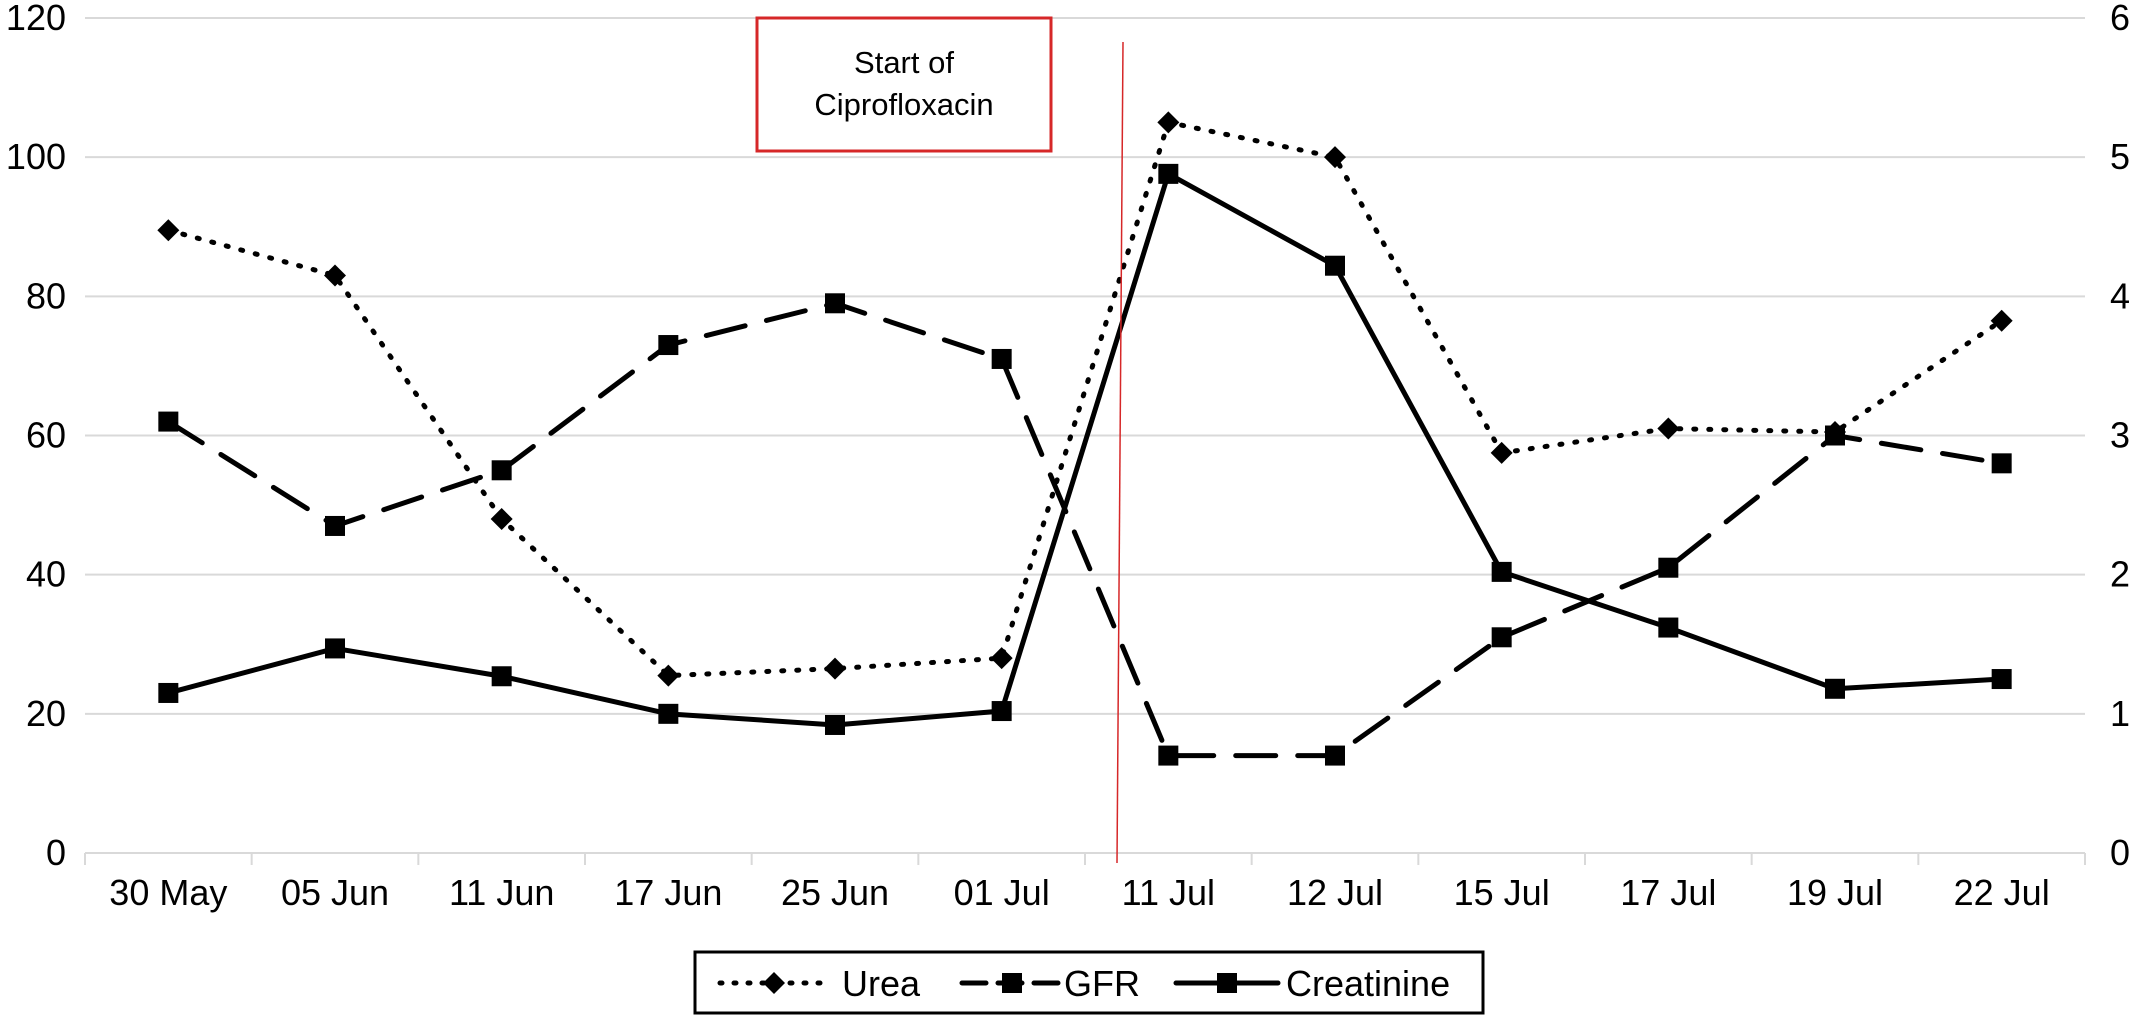 This screenshot has height=1015, width=2145. Describe the element at coordinates (1668, 892) in the screenshot. I see `x-tick-label: 17 Jul` at that location.